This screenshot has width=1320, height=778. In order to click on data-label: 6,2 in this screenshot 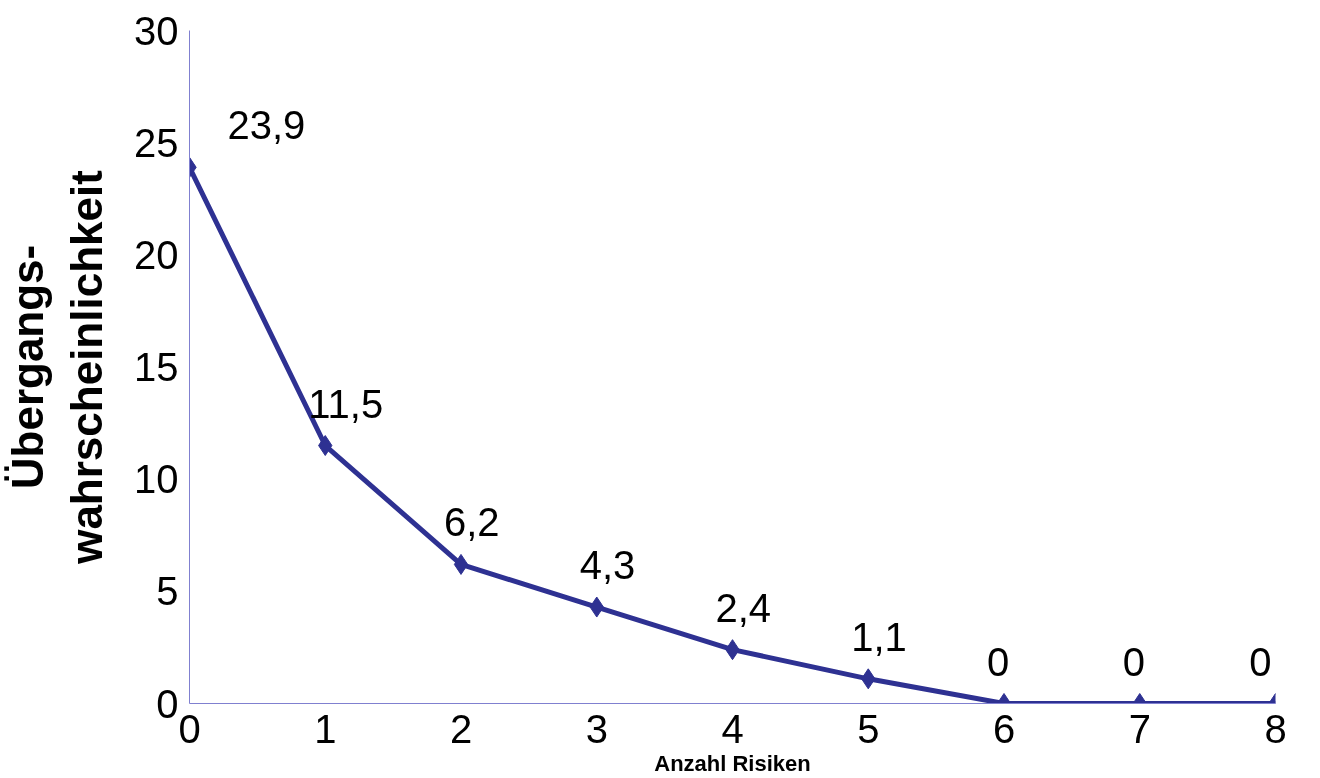, I will do `click(472, 522)`.